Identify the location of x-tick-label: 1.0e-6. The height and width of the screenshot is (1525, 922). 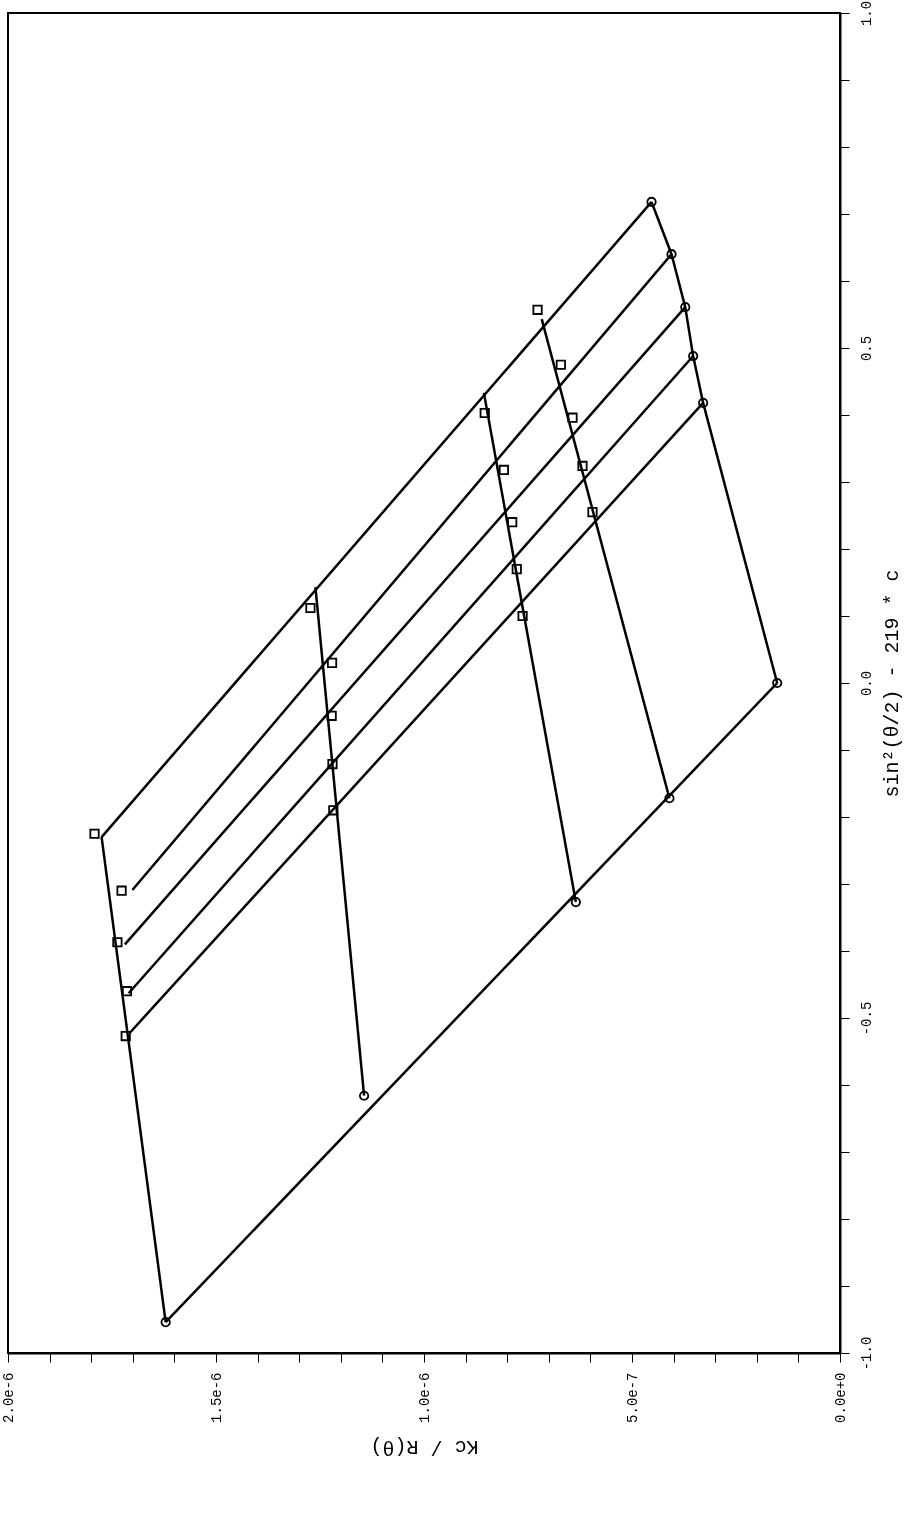
(424, 1397).